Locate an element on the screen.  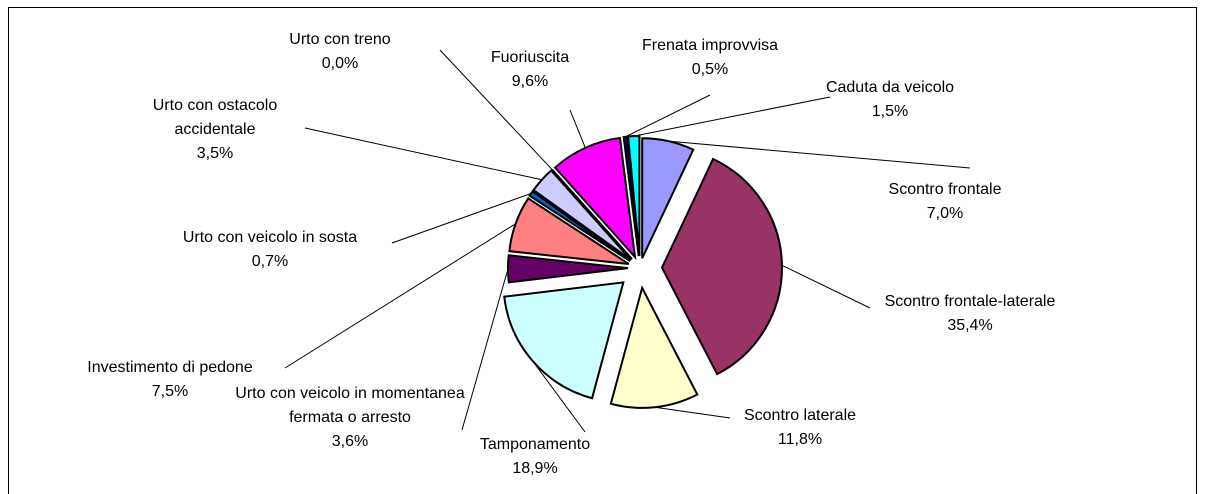
slice-name: Tamponamento is located at coordinates (535, 444).